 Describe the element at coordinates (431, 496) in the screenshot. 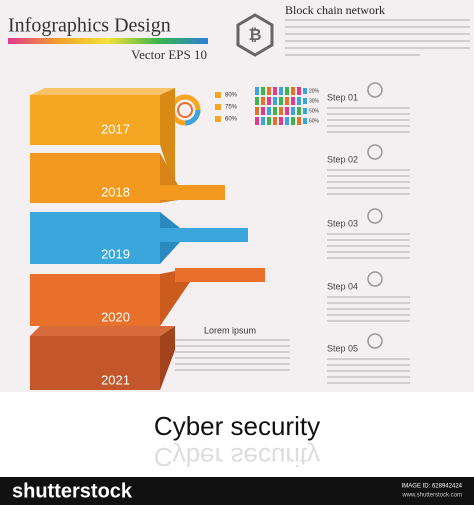

I see `site: www.shutterstock.com` at that location.